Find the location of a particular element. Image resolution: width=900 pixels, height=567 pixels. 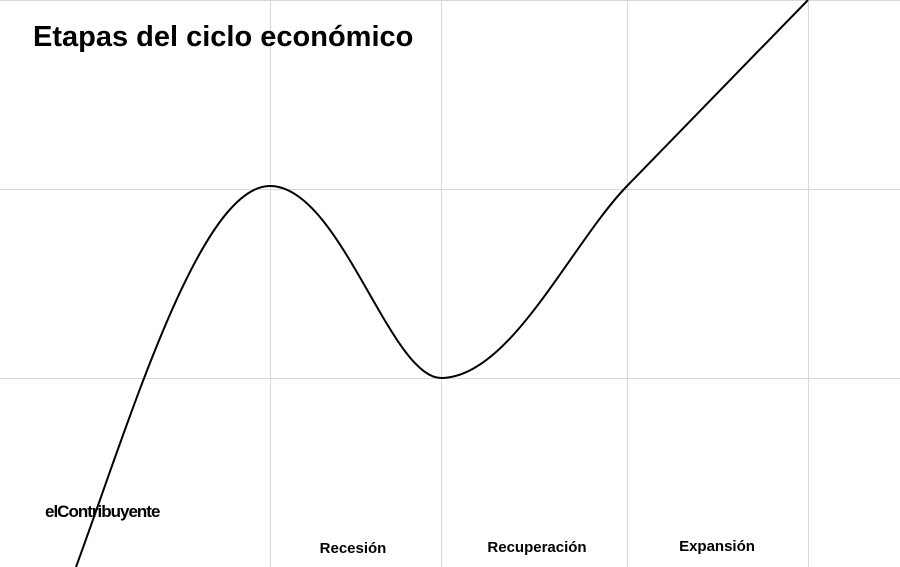

stage-label: Recuperación is located at coordinates (536, 547).